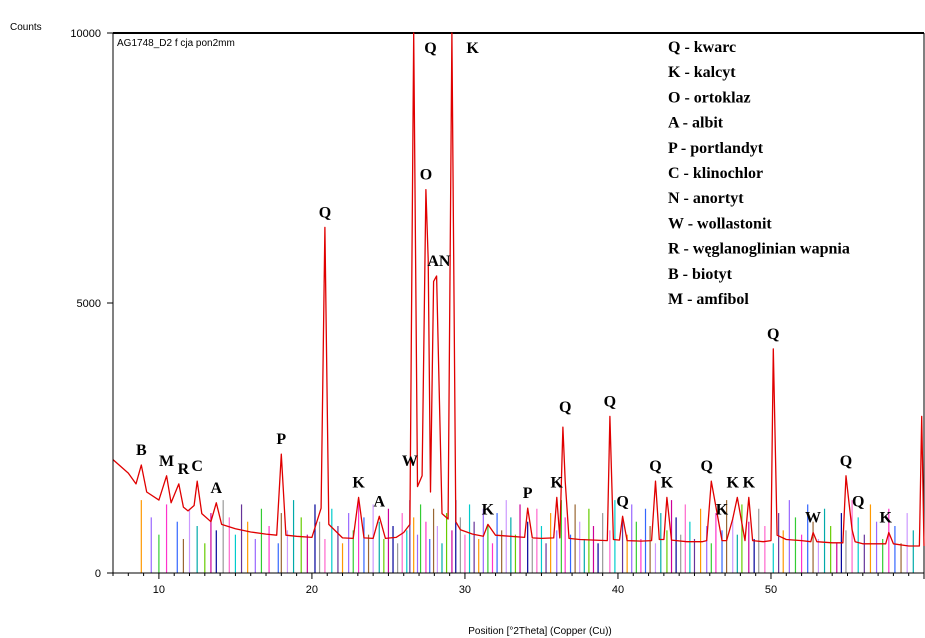 This screenshot has width=925, height=638. Describe the element at coordinates (439, 261) in the screenshot. I see `peak-label: AN` at that location.